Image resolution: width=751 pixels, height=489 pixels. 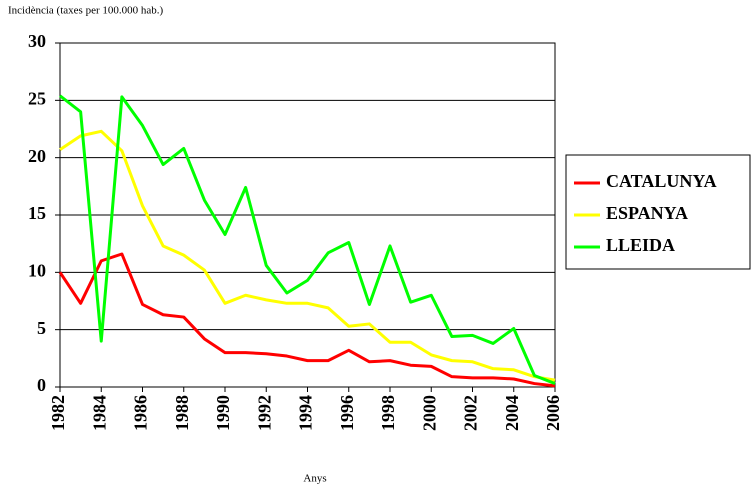 I want to click on x-tick-label: 2000, so click(x=429, y=413).